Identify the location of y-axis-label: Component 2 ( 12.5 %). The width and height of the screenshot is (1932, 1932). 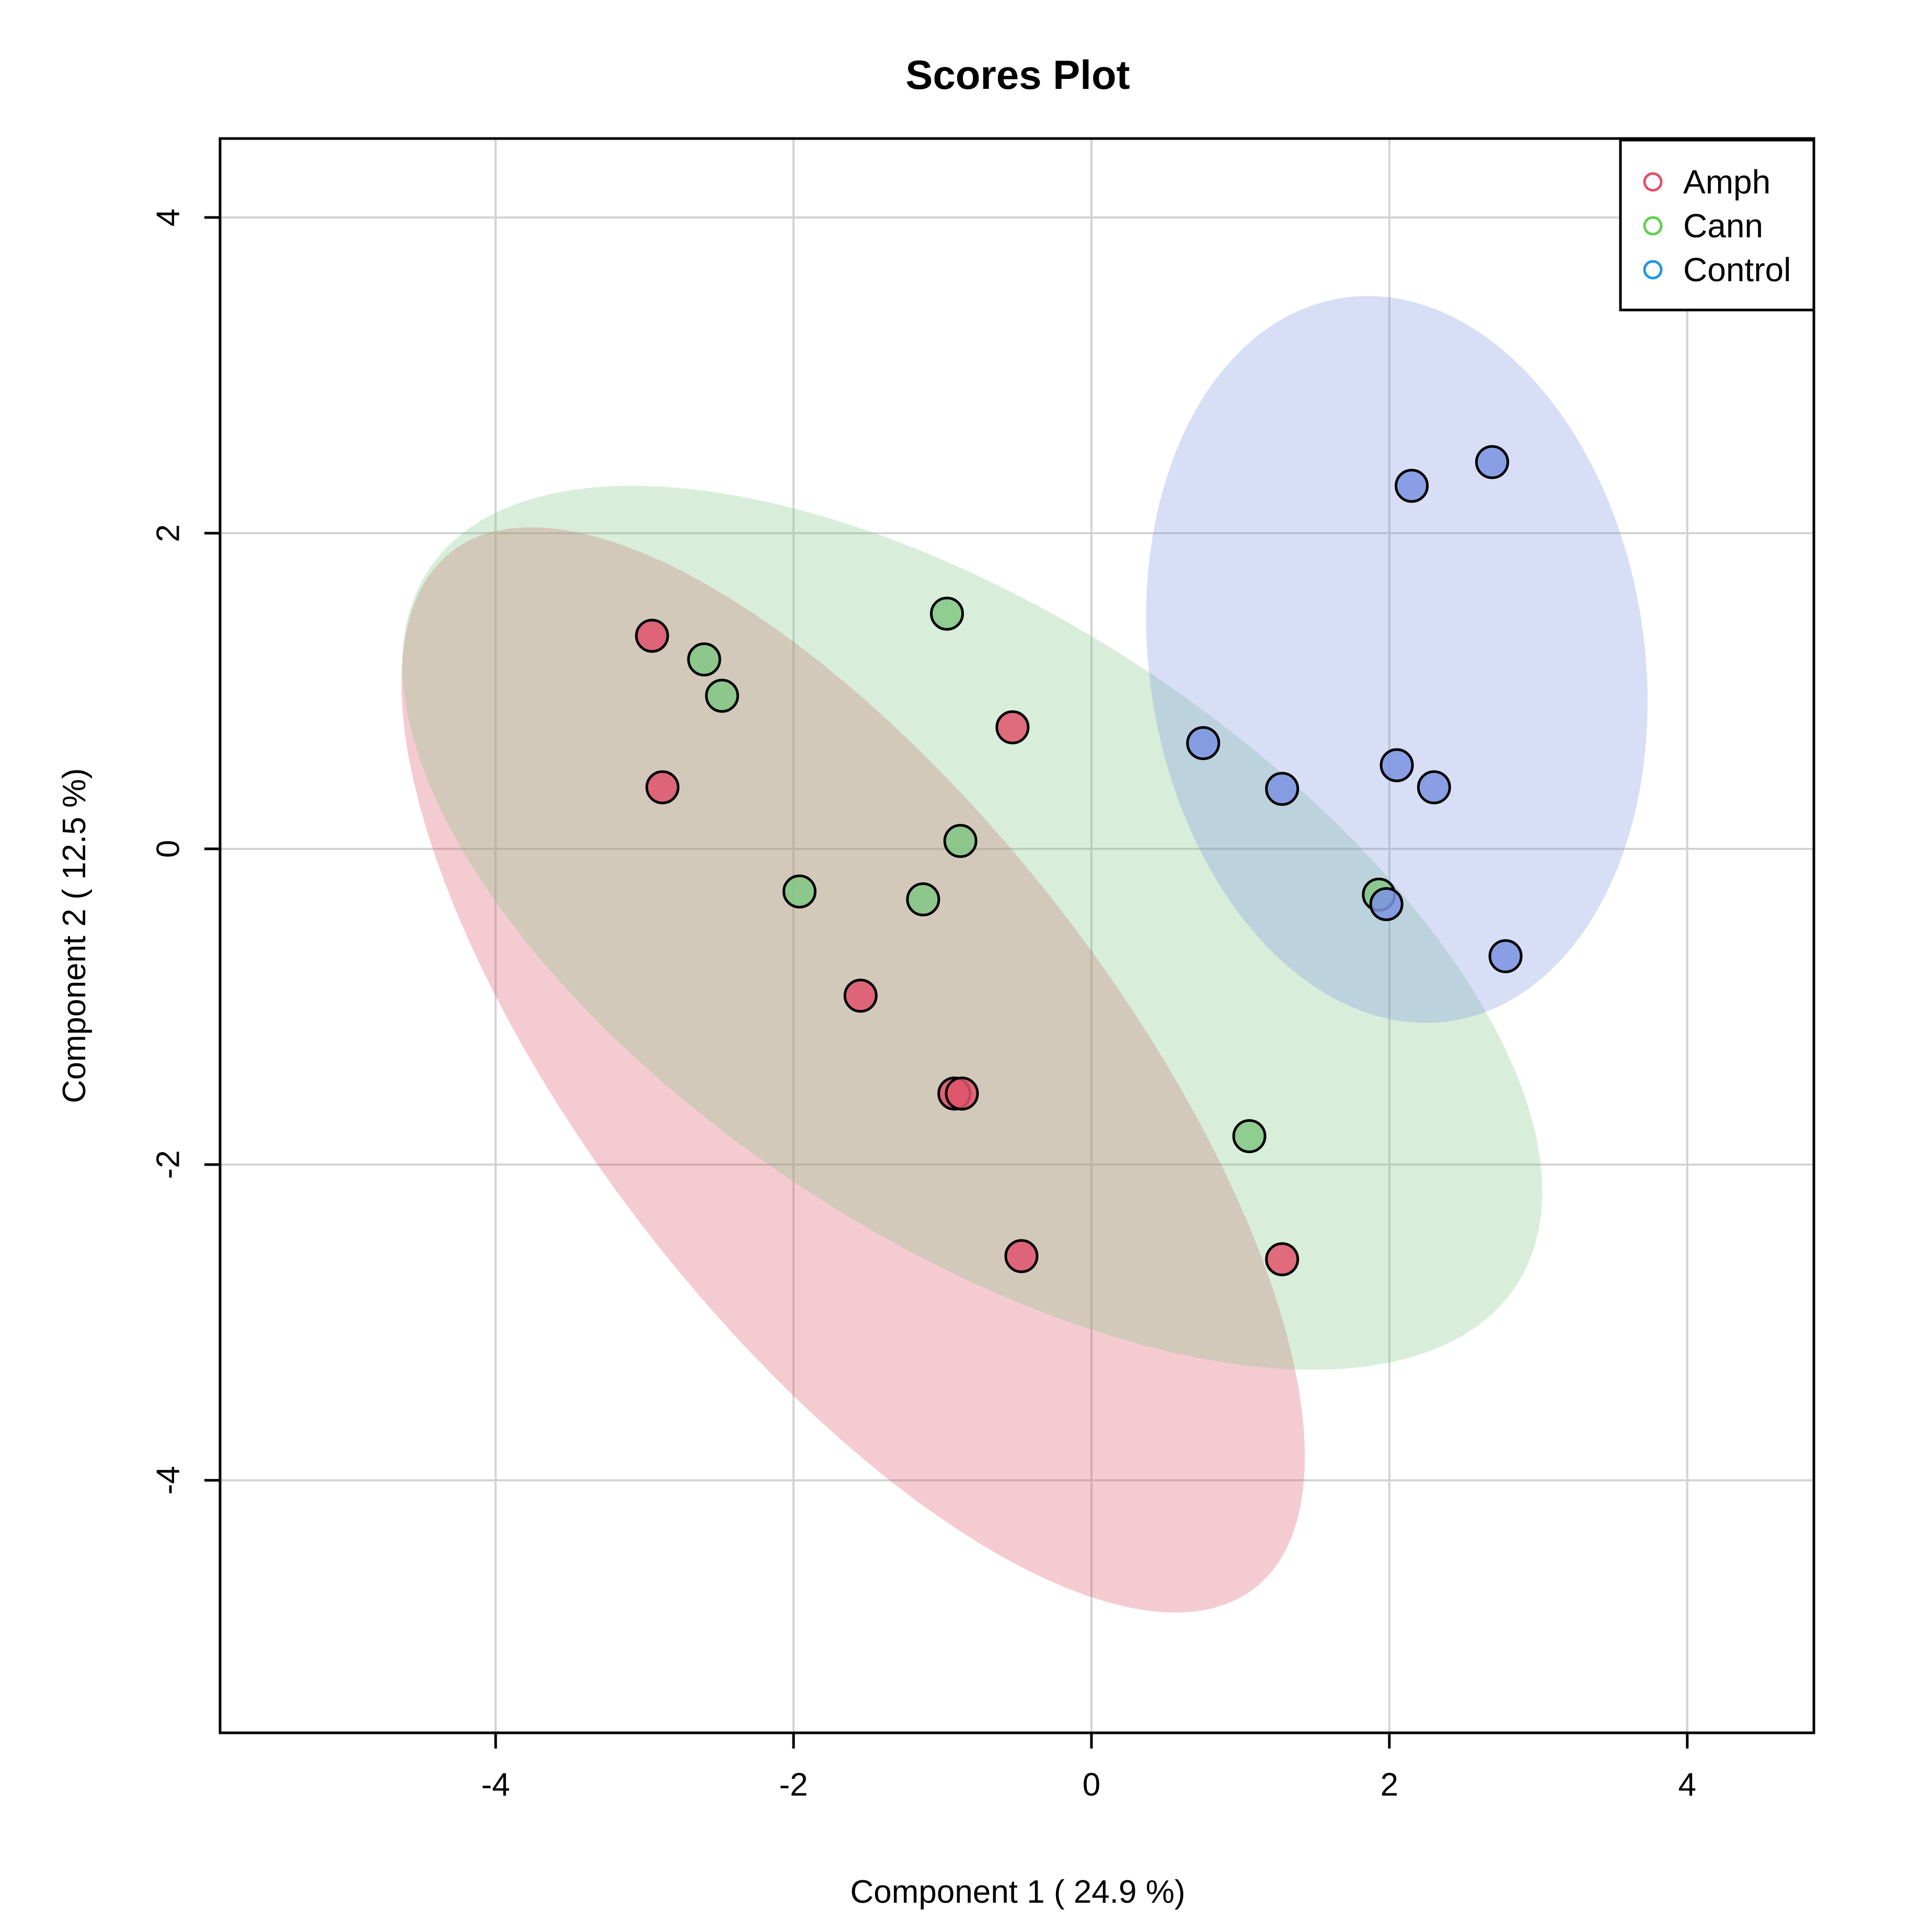
(74, 935).